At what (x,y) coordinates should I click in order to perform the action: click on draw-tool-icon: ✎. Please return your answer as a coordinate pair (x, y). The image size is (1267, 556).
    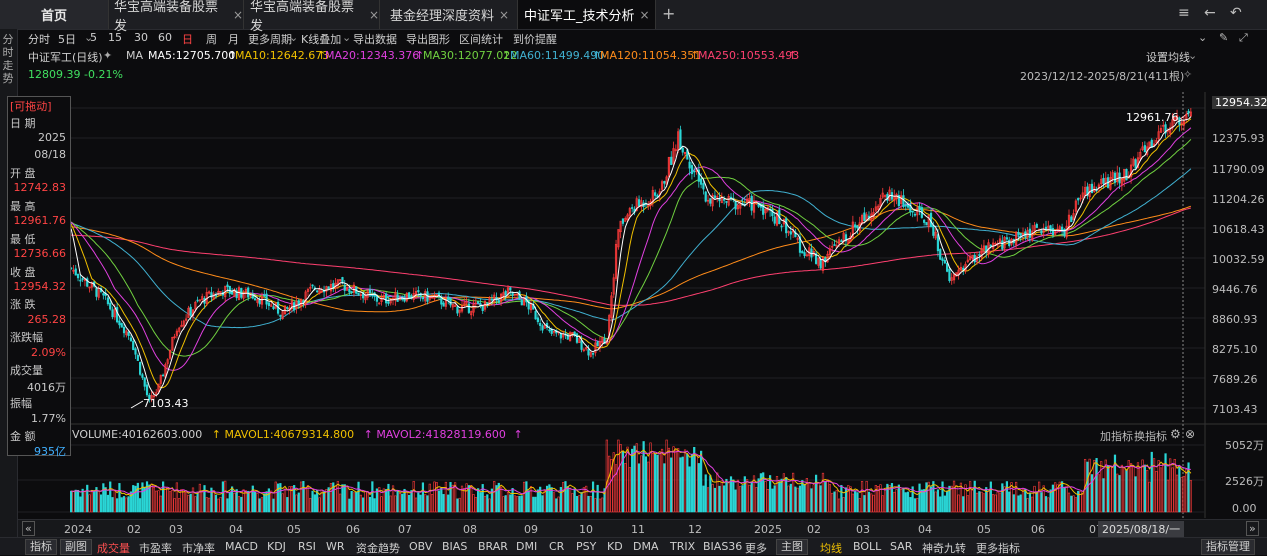
    Looking at the image, I should click on (1224, 37).